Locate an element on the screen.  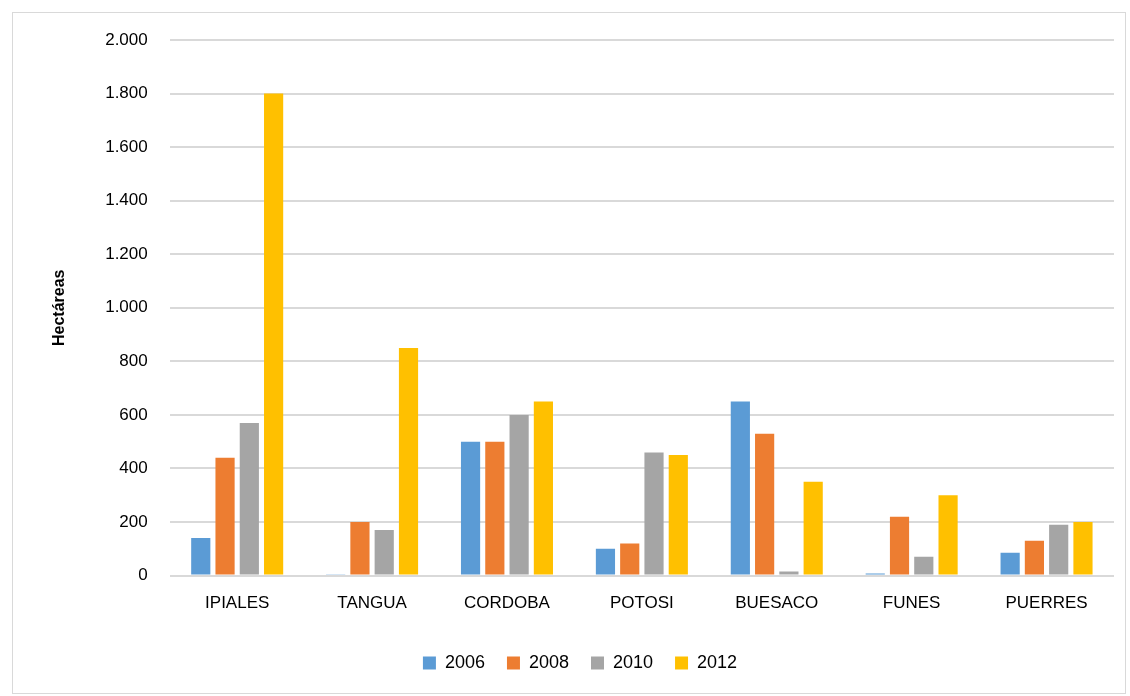
legend-label: 2006 is located at coordinates (464, 661).